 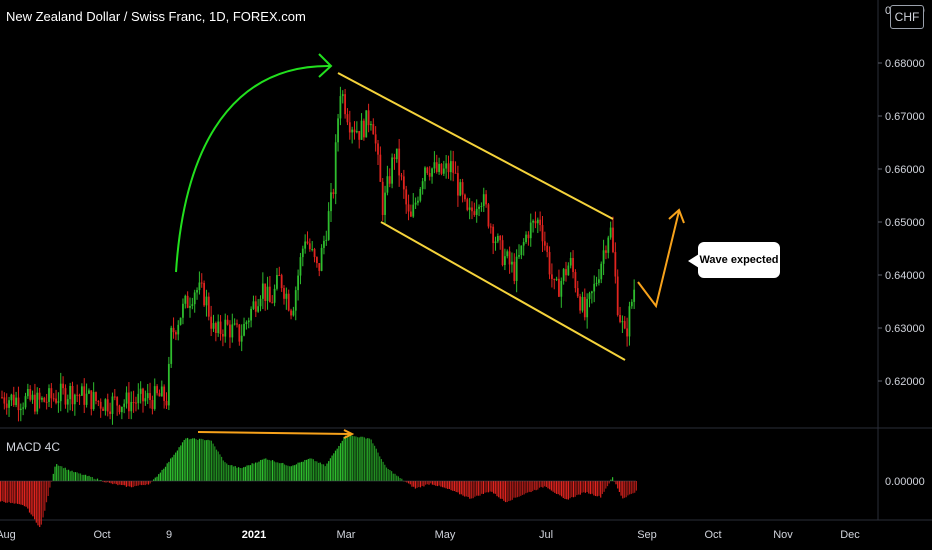 I want to click on price-tick-label: 0.62000, so click(x=905, y=382).